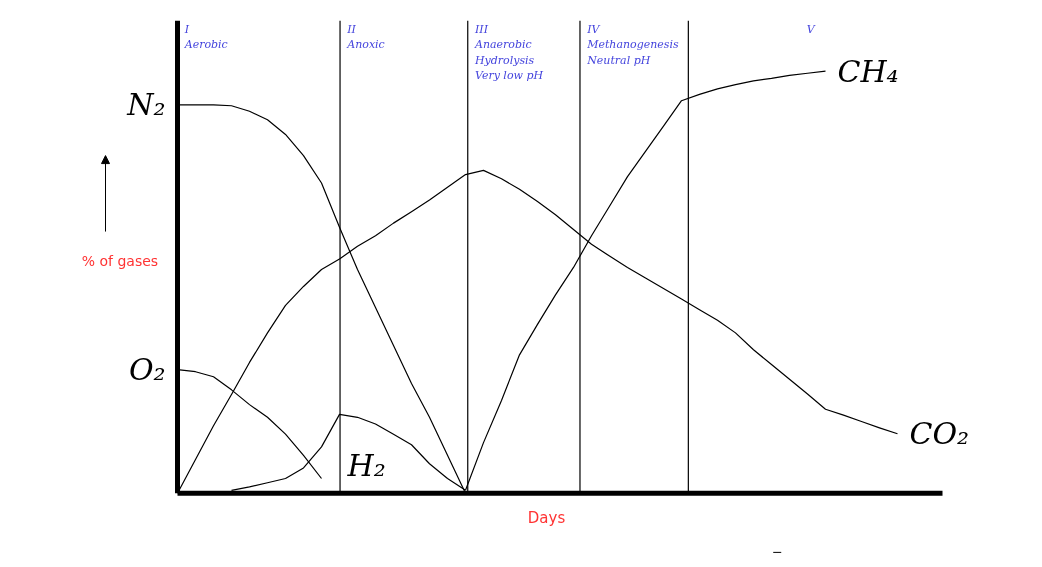 The width and height of the screenshot is (1042, 567). Describe the element at coordinates (146, 105) in the screenshot. I see `series-label: N₂` at that location.